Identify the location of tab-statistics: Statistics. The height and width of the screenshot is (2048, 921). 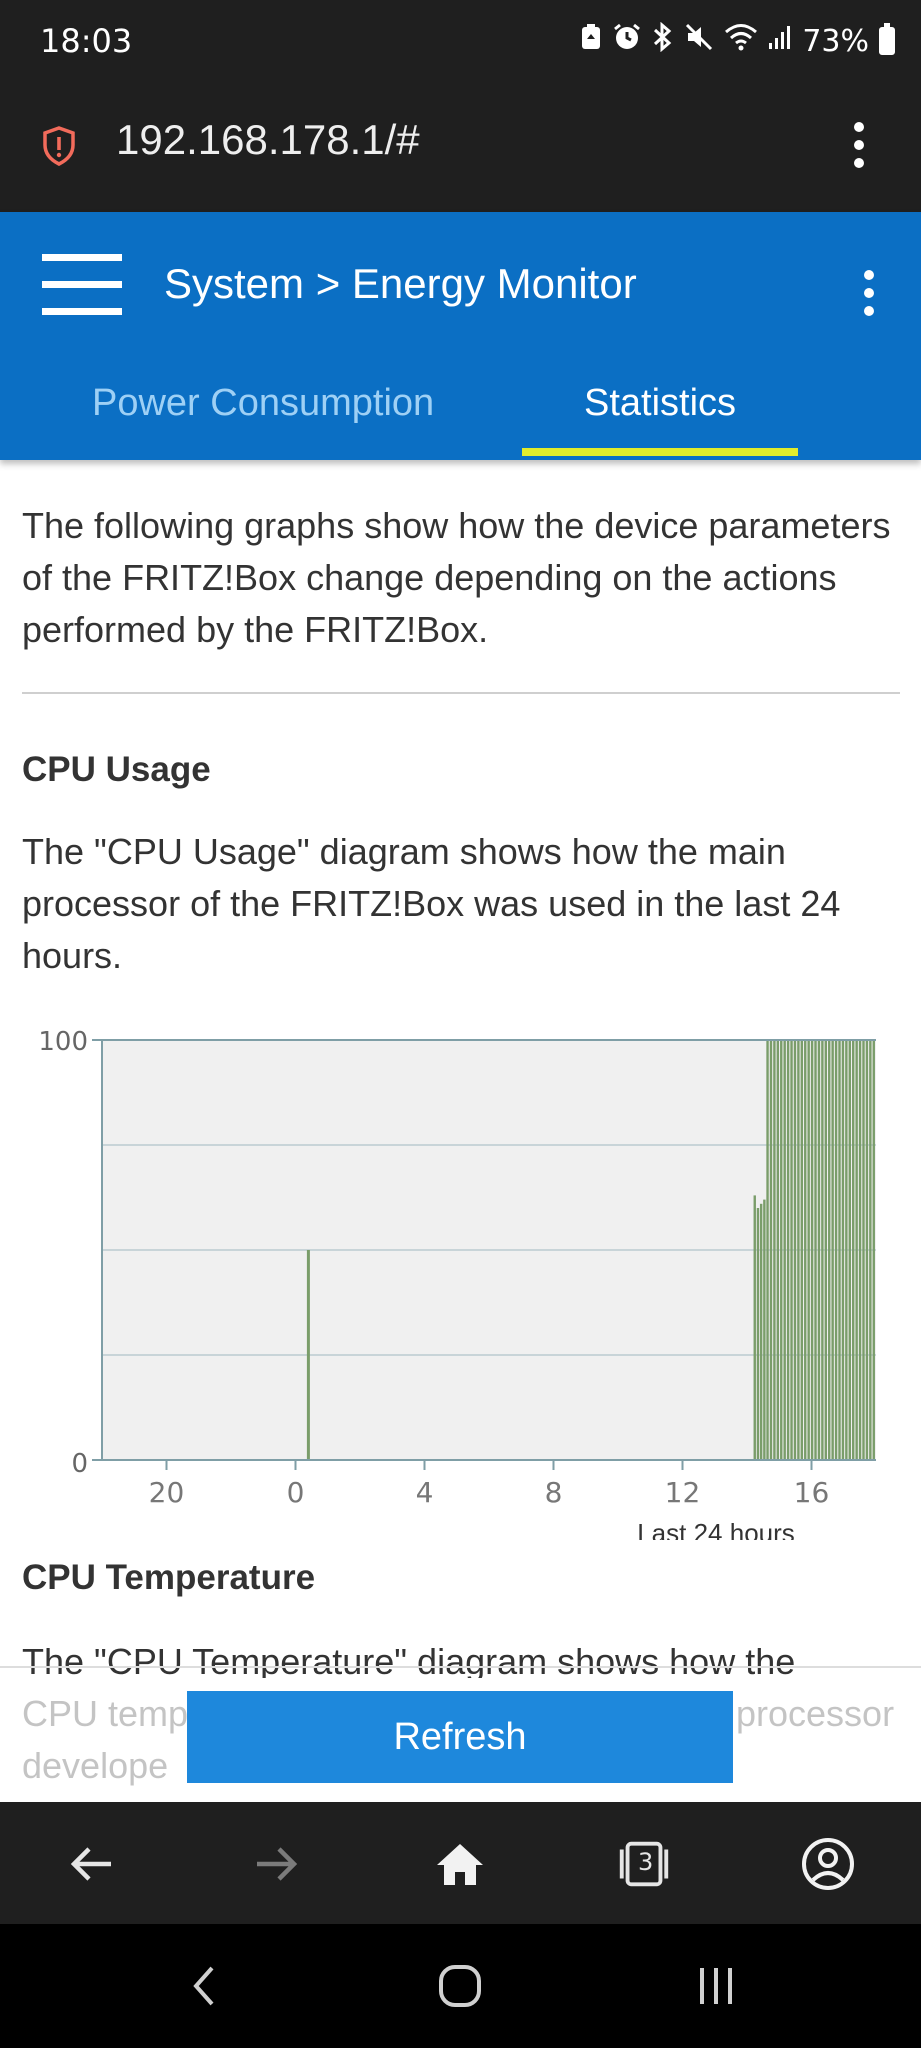
(660, 403).